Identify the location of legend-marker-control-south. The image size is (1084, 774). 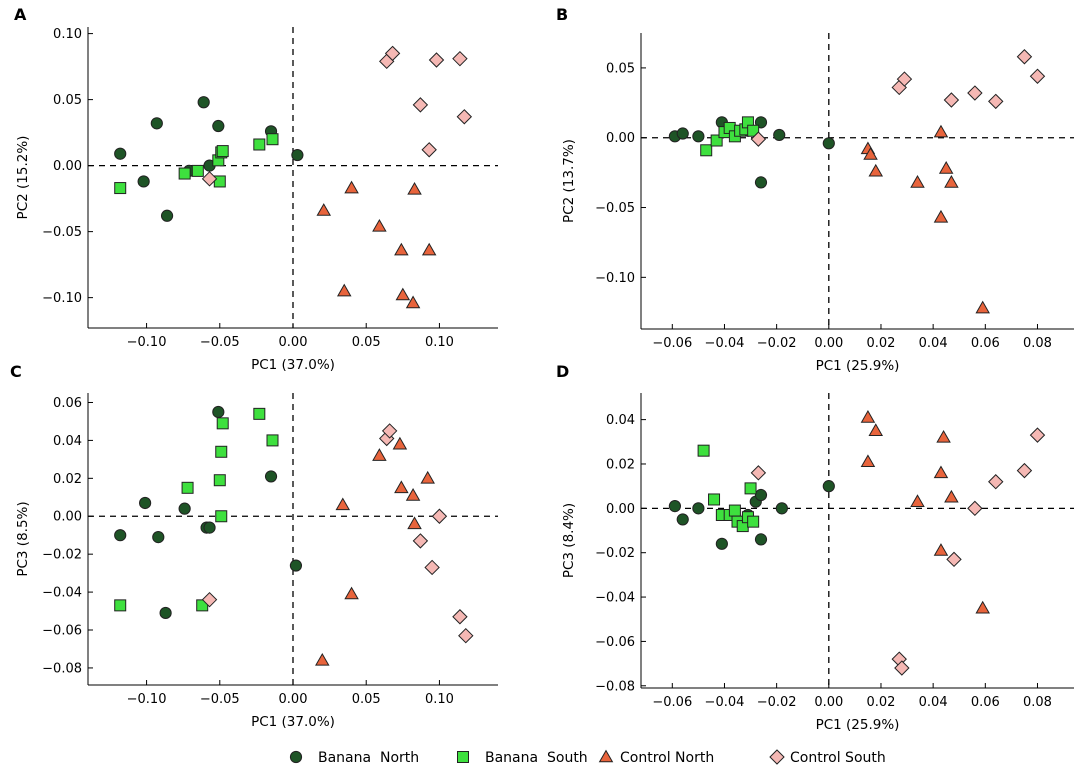
(777, 757).